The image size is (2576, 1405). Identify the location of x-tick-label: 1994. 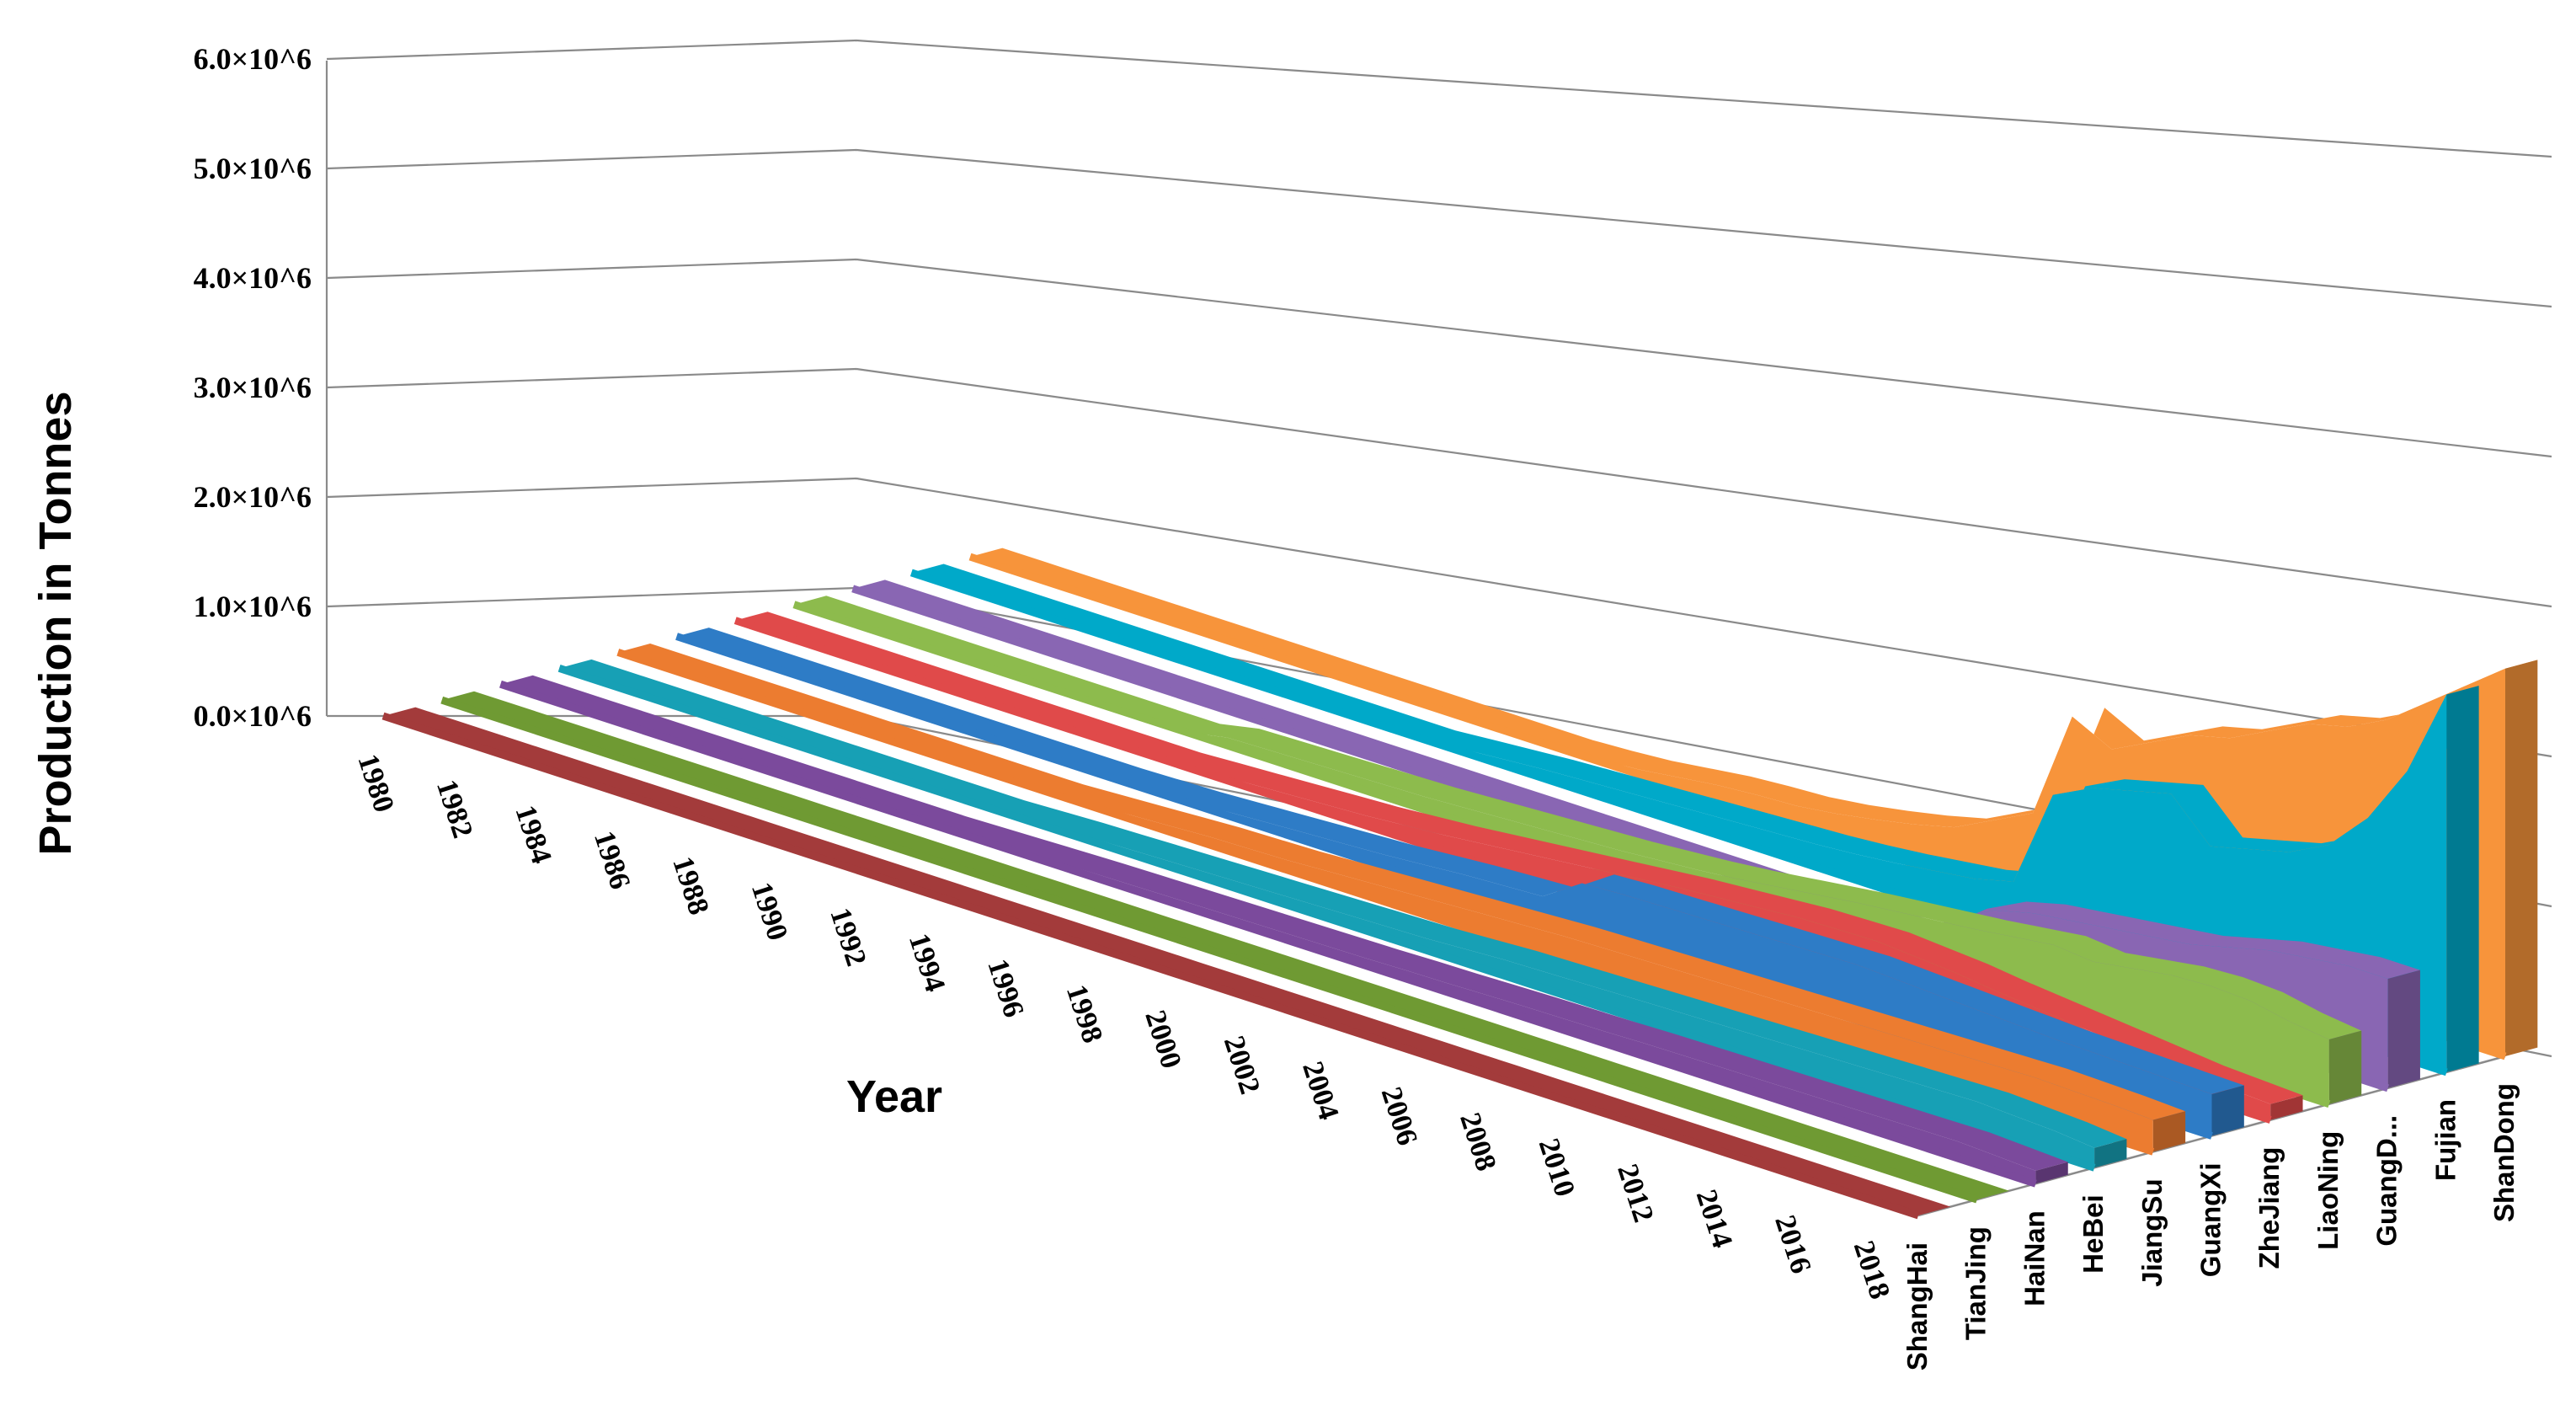
(927, 963).